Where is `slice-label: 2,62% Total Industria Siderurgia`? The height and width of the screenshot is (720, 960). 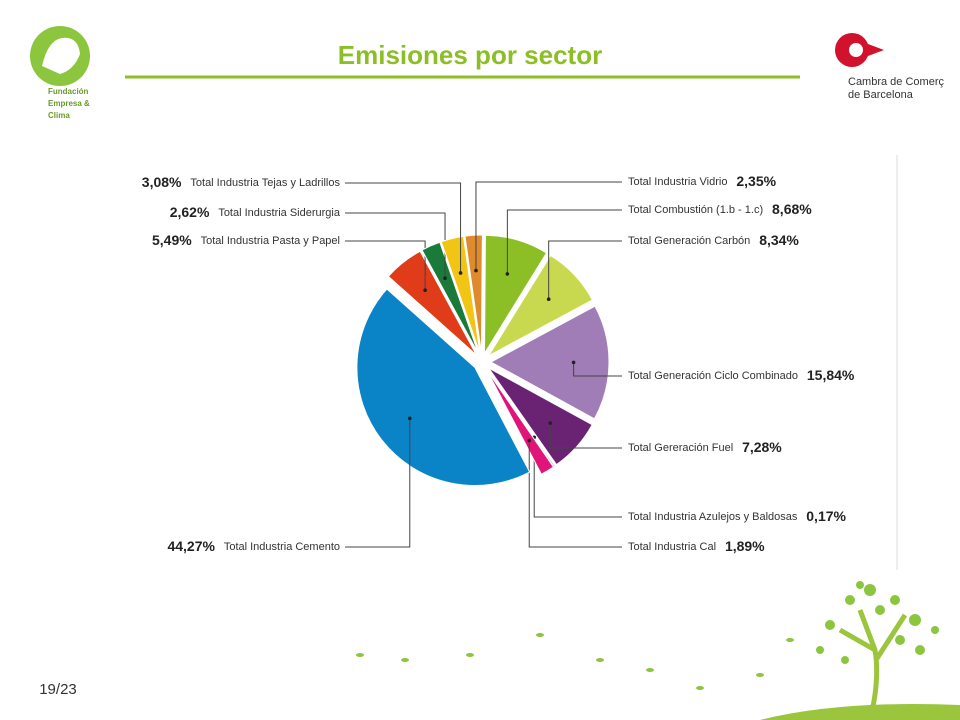 slice-label: 2,62% Total Industria Siderurgia is located at coordinates (255, 213).